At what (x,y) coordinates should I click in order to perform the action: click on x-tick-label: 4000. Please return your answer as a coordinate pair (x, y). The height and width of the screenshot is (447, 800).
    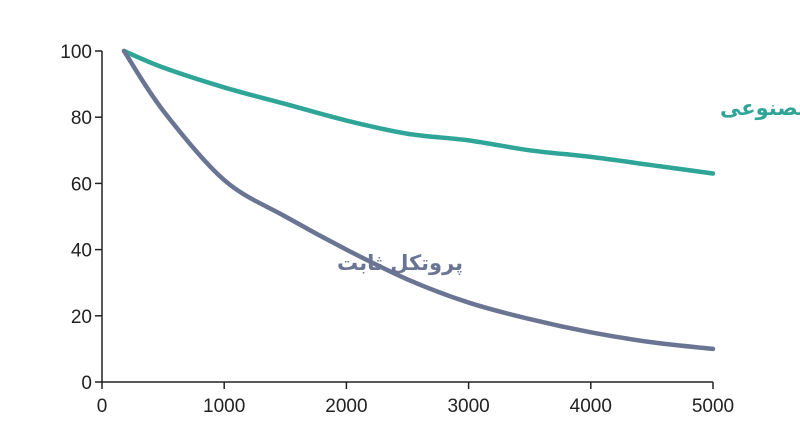
    Looking at the image, I should click on (591, 406).